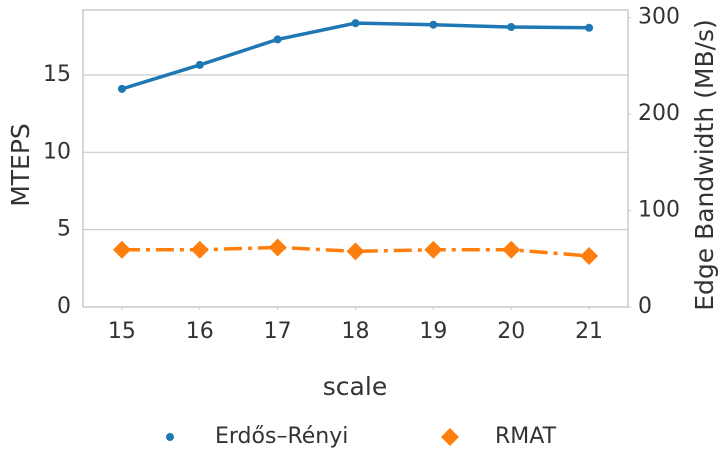 This screenshot has width=721, height=451. Describe the element at coordinates (659, 113) in the screenshot. I see `y2-tick-label: 200` at that location.